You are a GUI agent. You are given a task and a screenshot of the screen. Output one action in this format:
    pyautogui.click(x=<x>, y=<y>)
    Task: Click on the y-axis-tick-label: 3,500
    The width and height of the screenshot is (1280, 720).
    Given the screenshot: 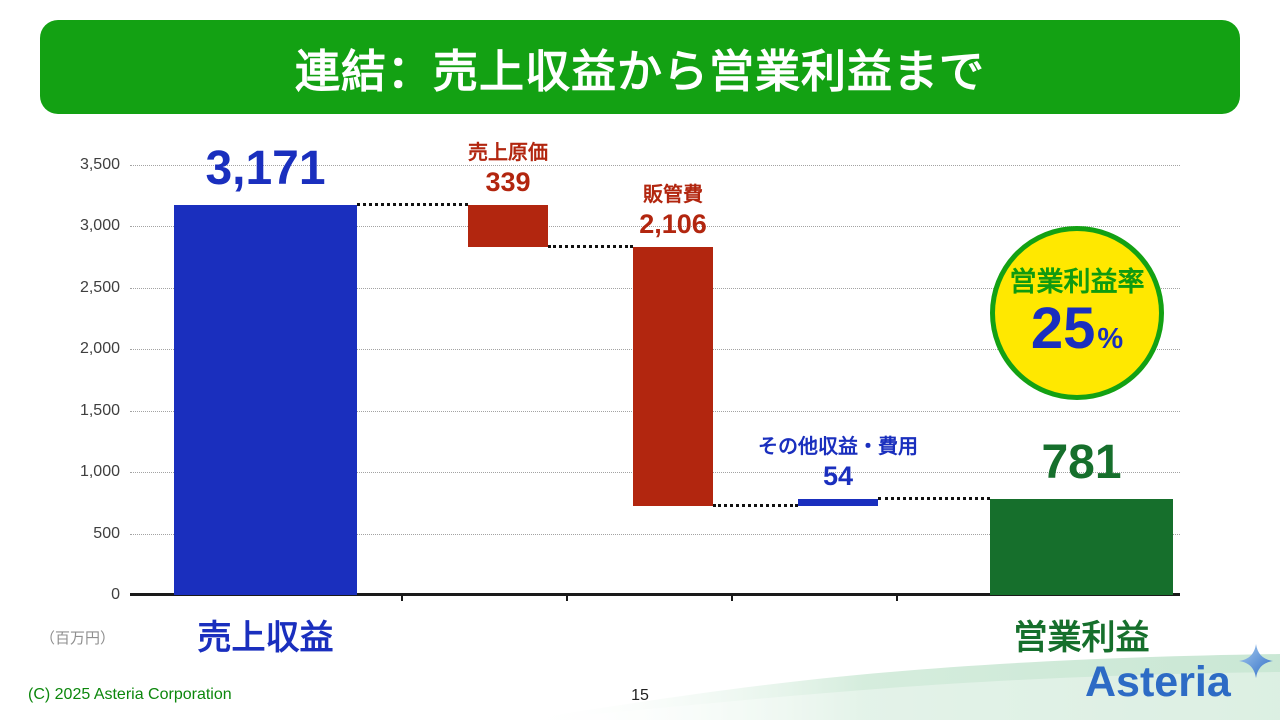 What is the action you would take?
    pyautogui.click(x=99, y=164)
    